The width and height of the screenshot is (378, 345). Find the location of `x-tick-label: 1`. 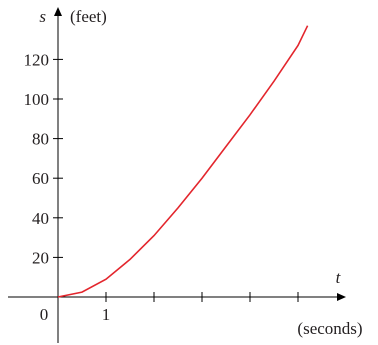

x-tick-label: 1 is located at coordinates (106, 314).